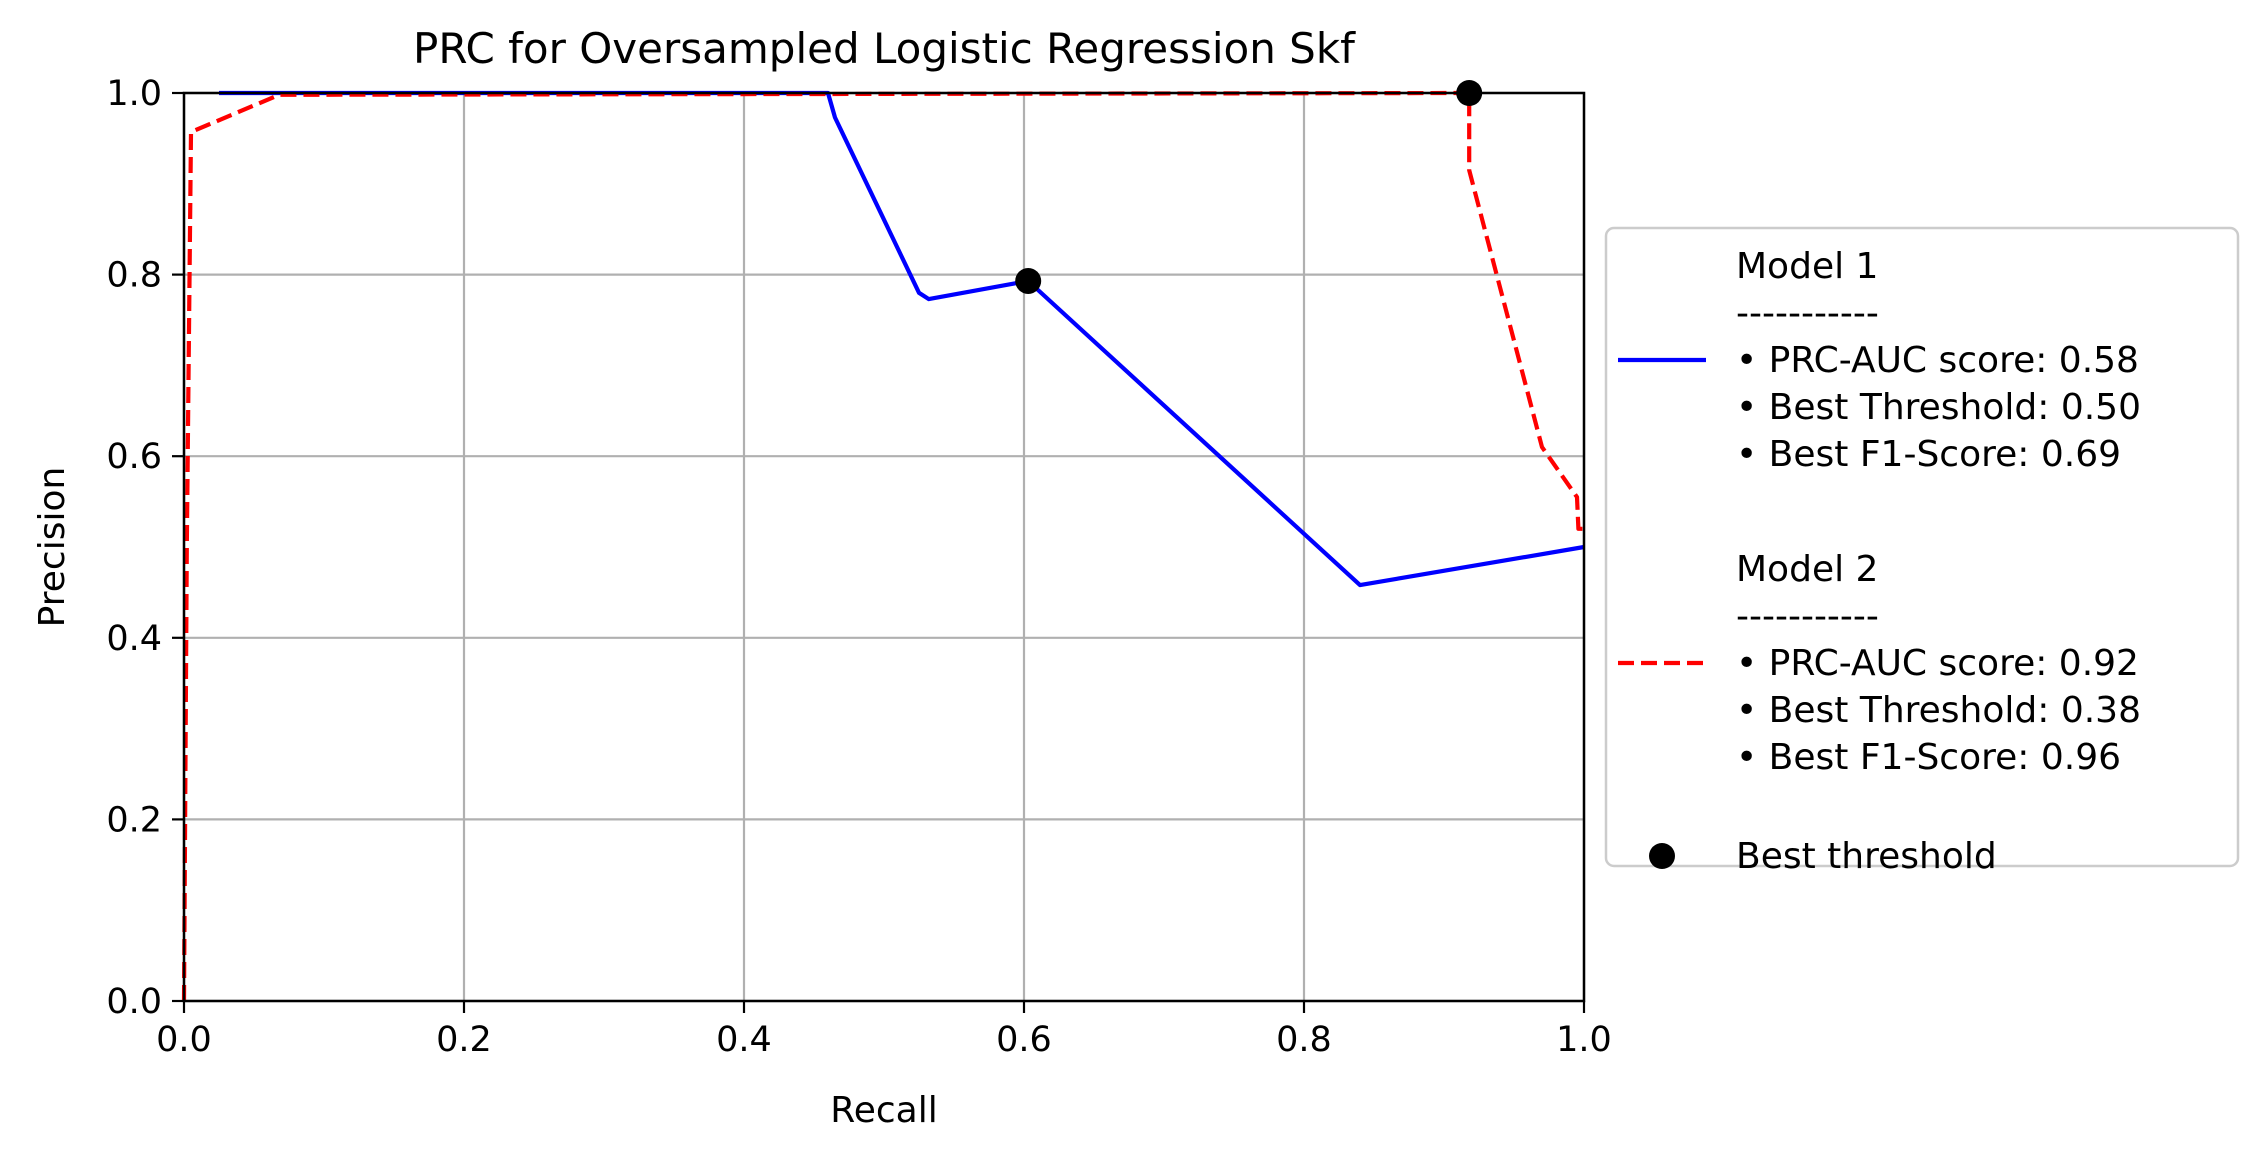  I want to click on legend-entry-model-1-line: Model 1, so click(1807, 266).